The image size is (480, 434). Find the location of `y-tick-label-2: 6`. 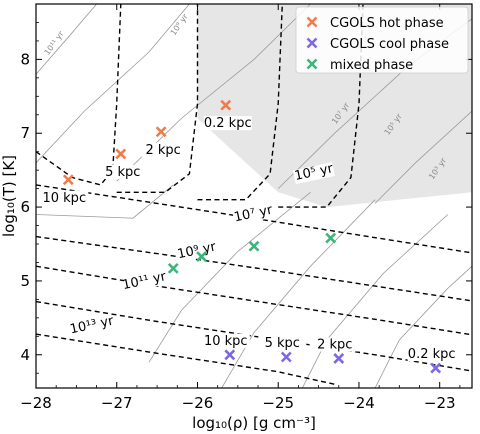

y-tick-label-2: 6 is located at coordinates (25, 207).